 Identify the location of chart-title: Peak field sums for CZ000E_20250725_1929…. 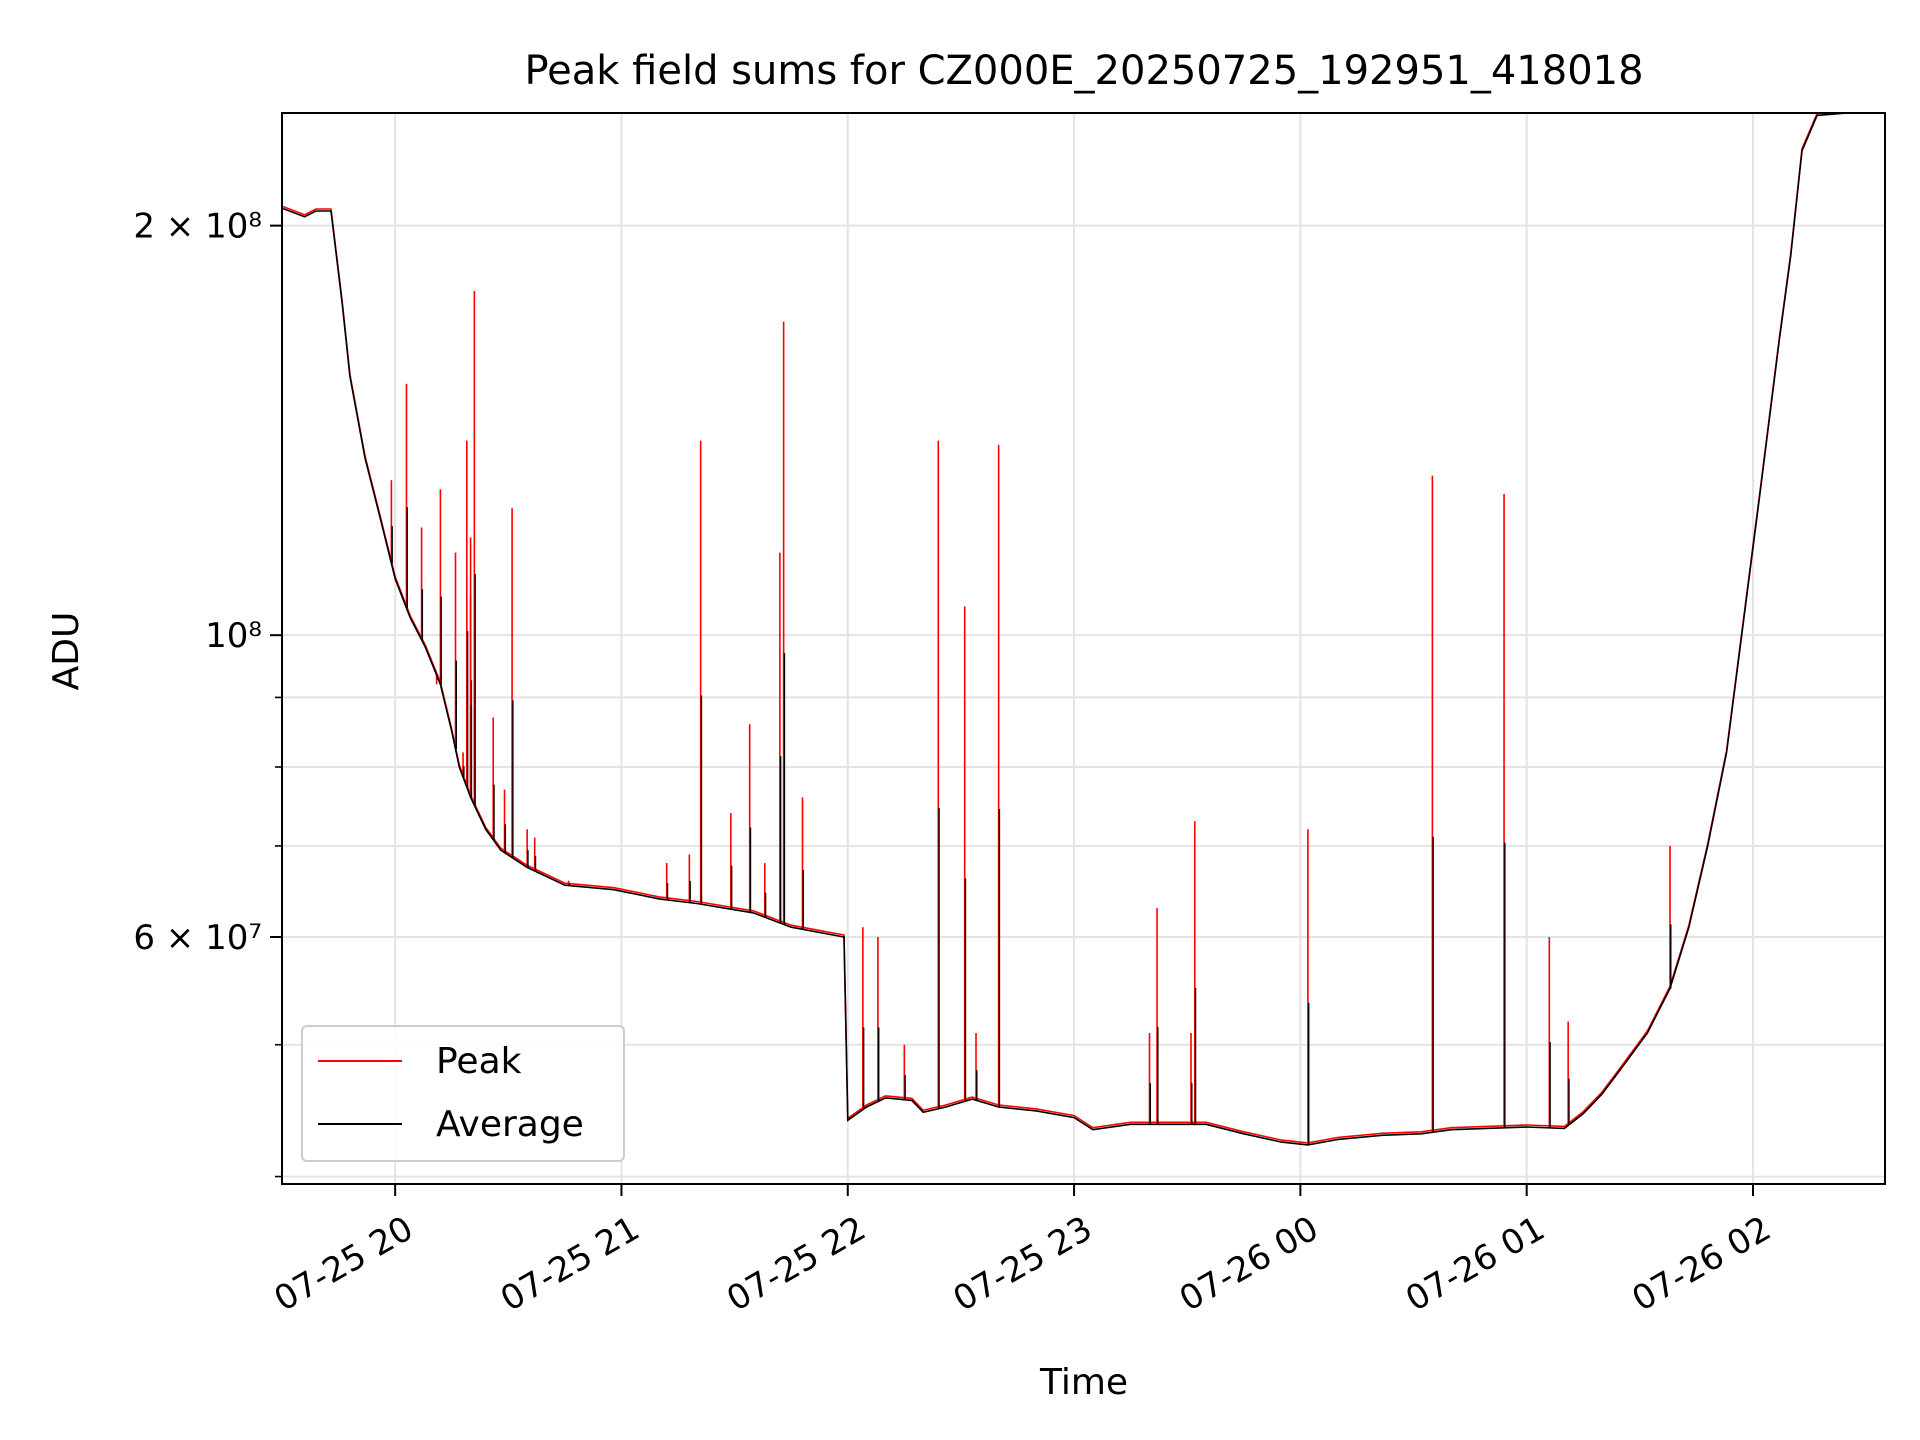
(1083, 71).